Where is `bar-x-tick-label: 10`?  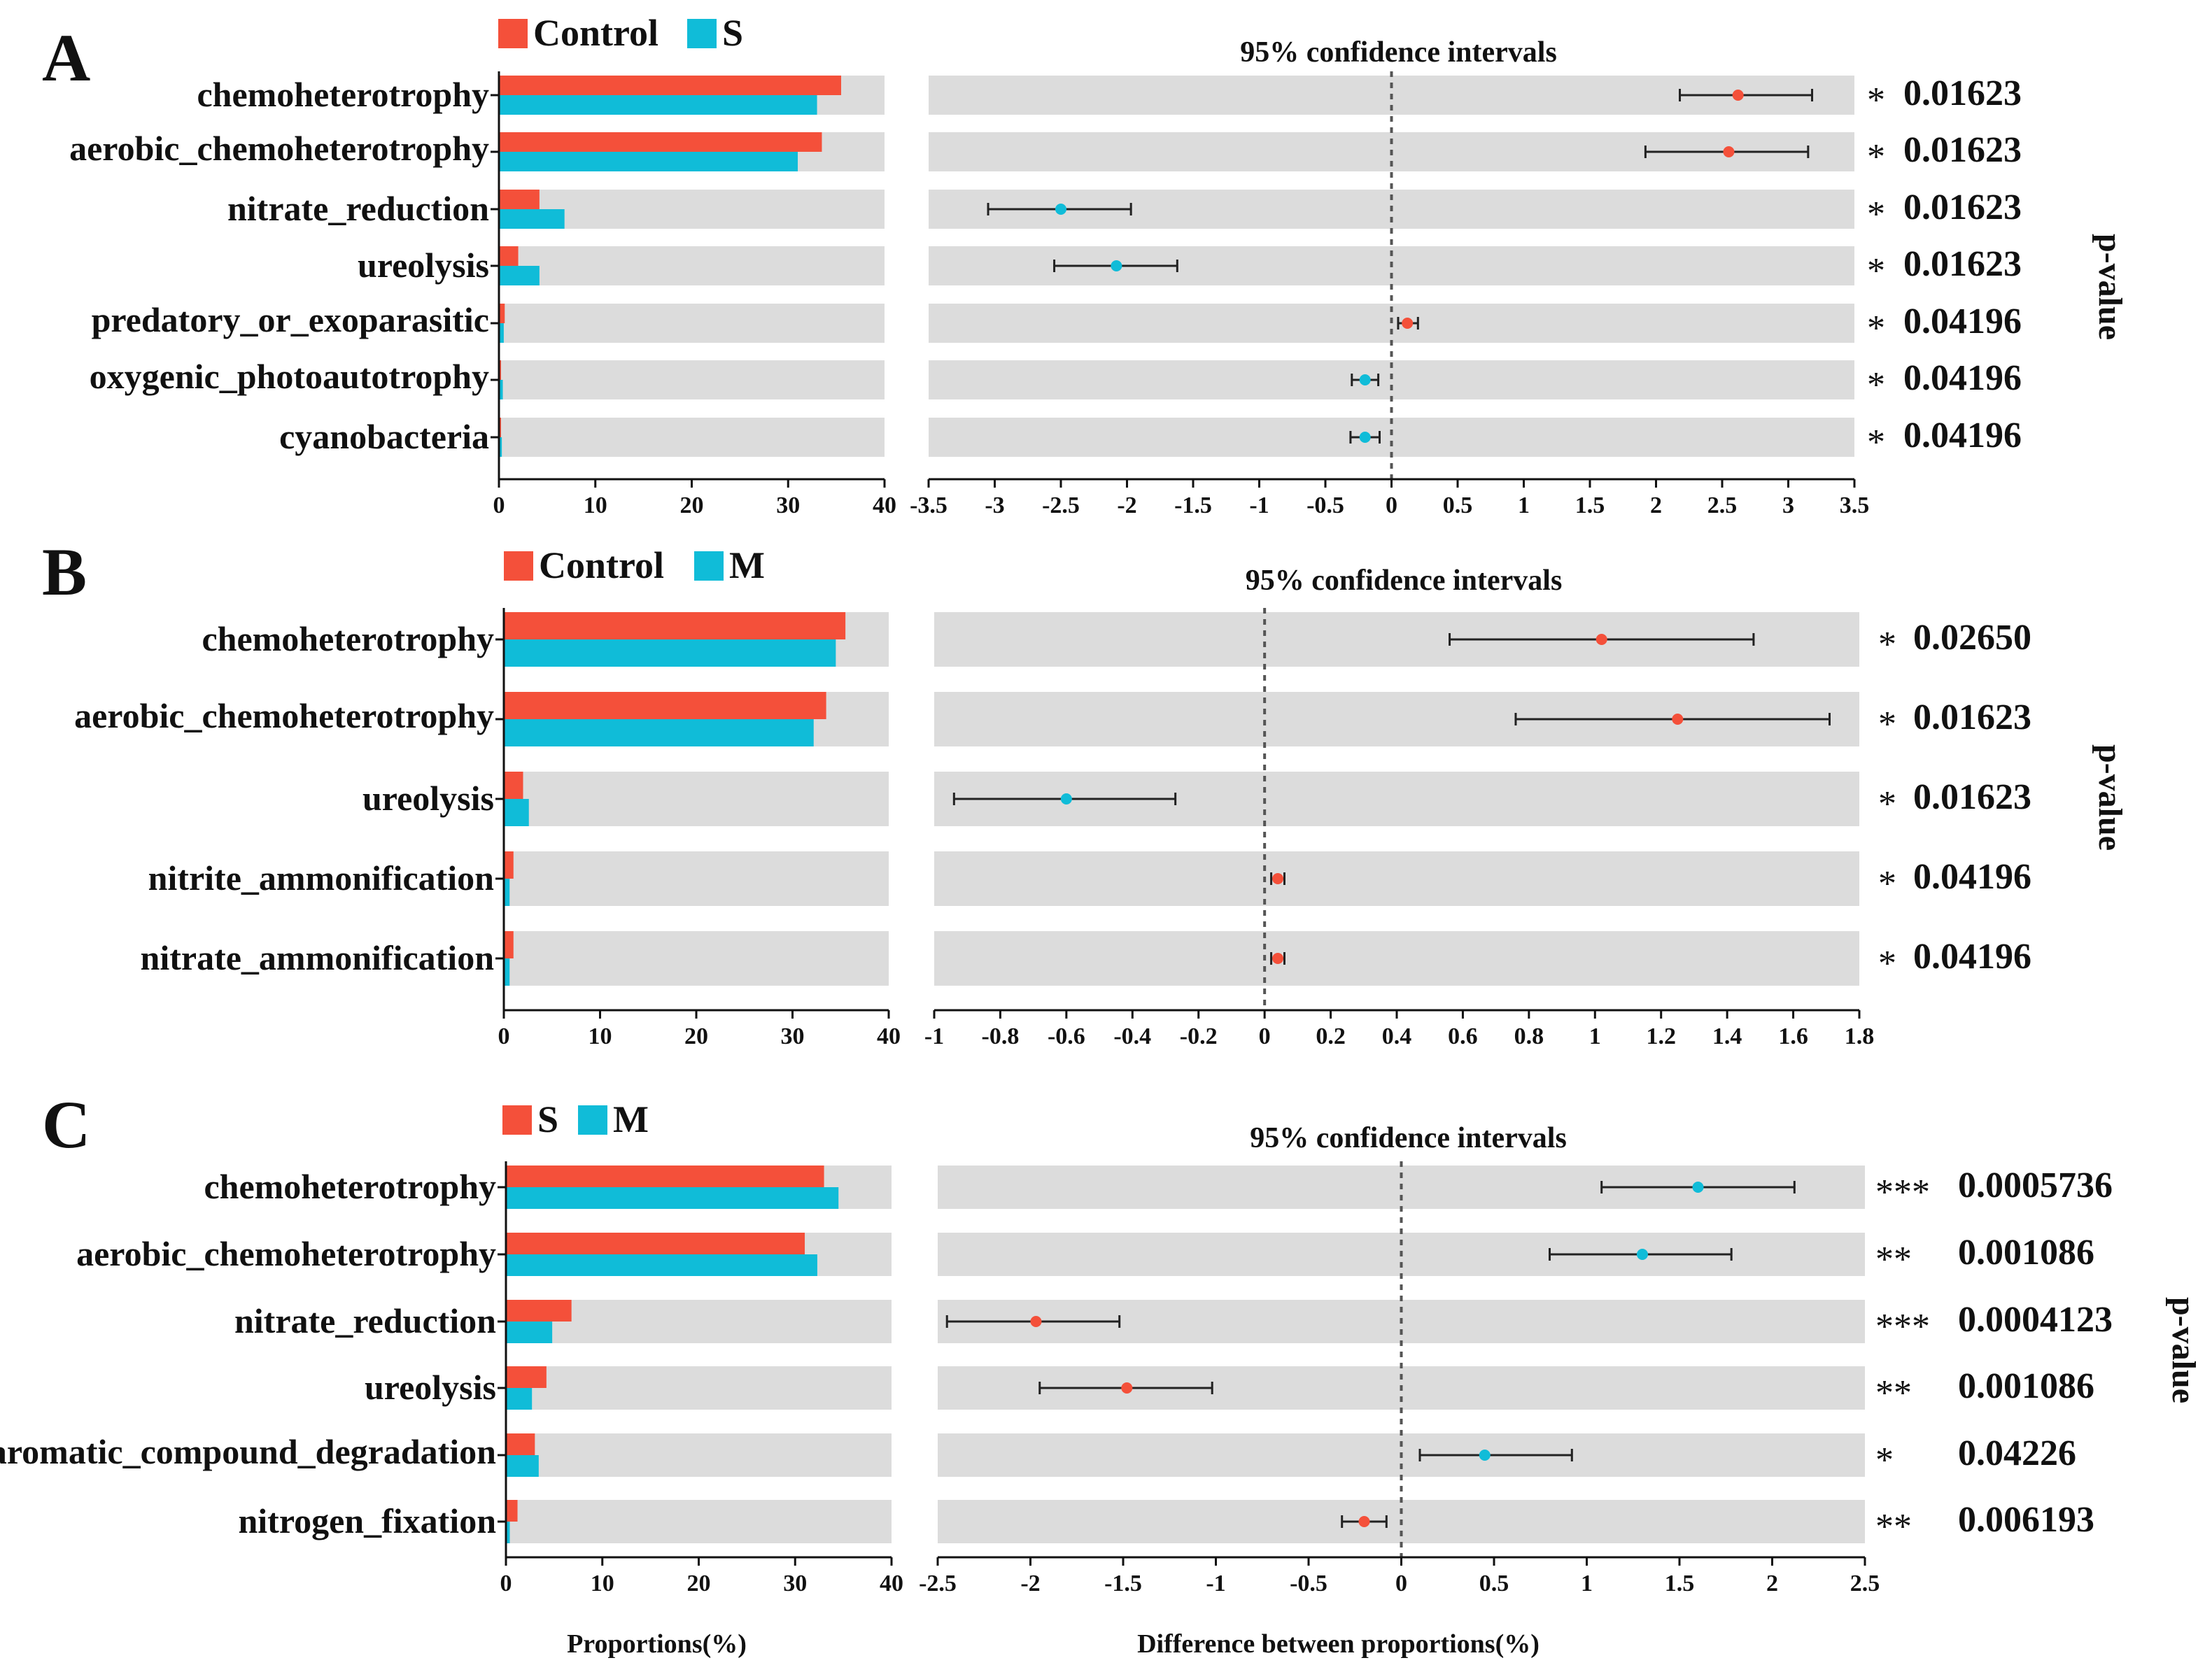
bar-x-tick-label: 10 is located at coordinates (595, 505).